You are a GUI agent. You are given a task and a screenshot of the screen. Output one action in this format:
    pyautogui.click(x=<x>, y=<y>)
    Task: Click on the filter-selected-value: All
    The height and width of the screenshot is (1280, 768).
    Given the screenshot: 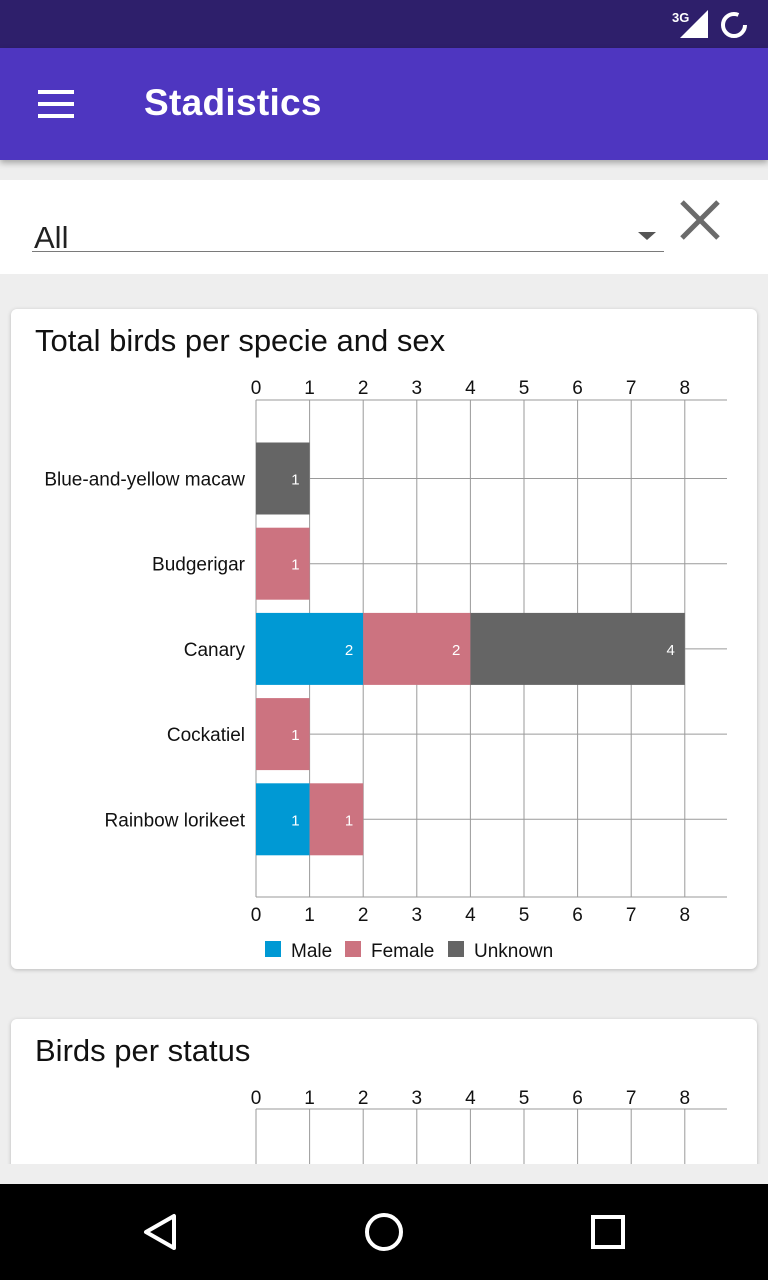 What is the action you would take?
    pyautogui.click(x=51, y=237)
    